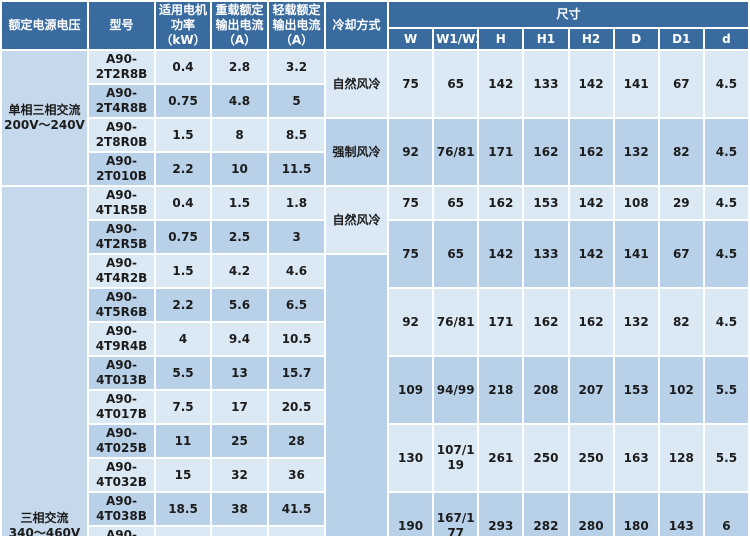 The image size is (750, 536). Describe the element at coordinates (375, 339) in the screenshot. I see `table-row: A90-4T9R4B 4 9.4 10.5` at that location.